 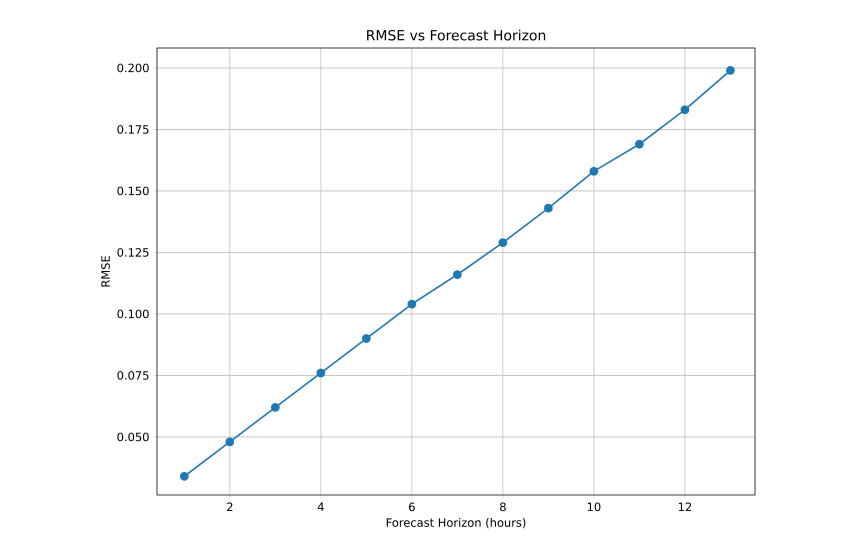 I want to click on y-tick-label: 0.050, so click(x=133, y=437).